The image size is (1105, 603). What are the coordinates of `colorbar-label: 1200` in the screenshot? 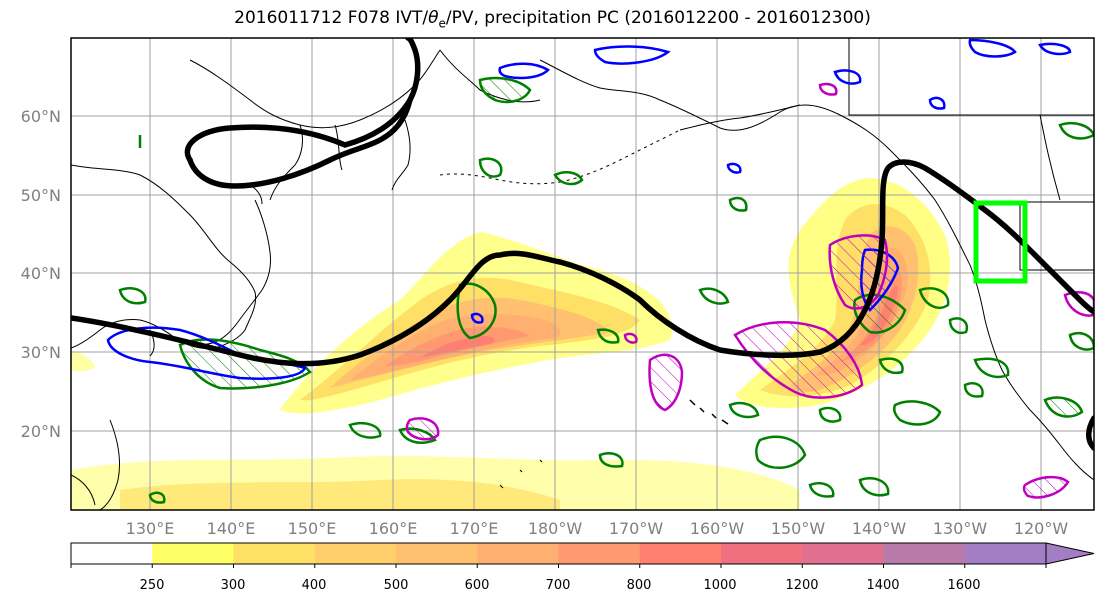 It's located at (801, 585).